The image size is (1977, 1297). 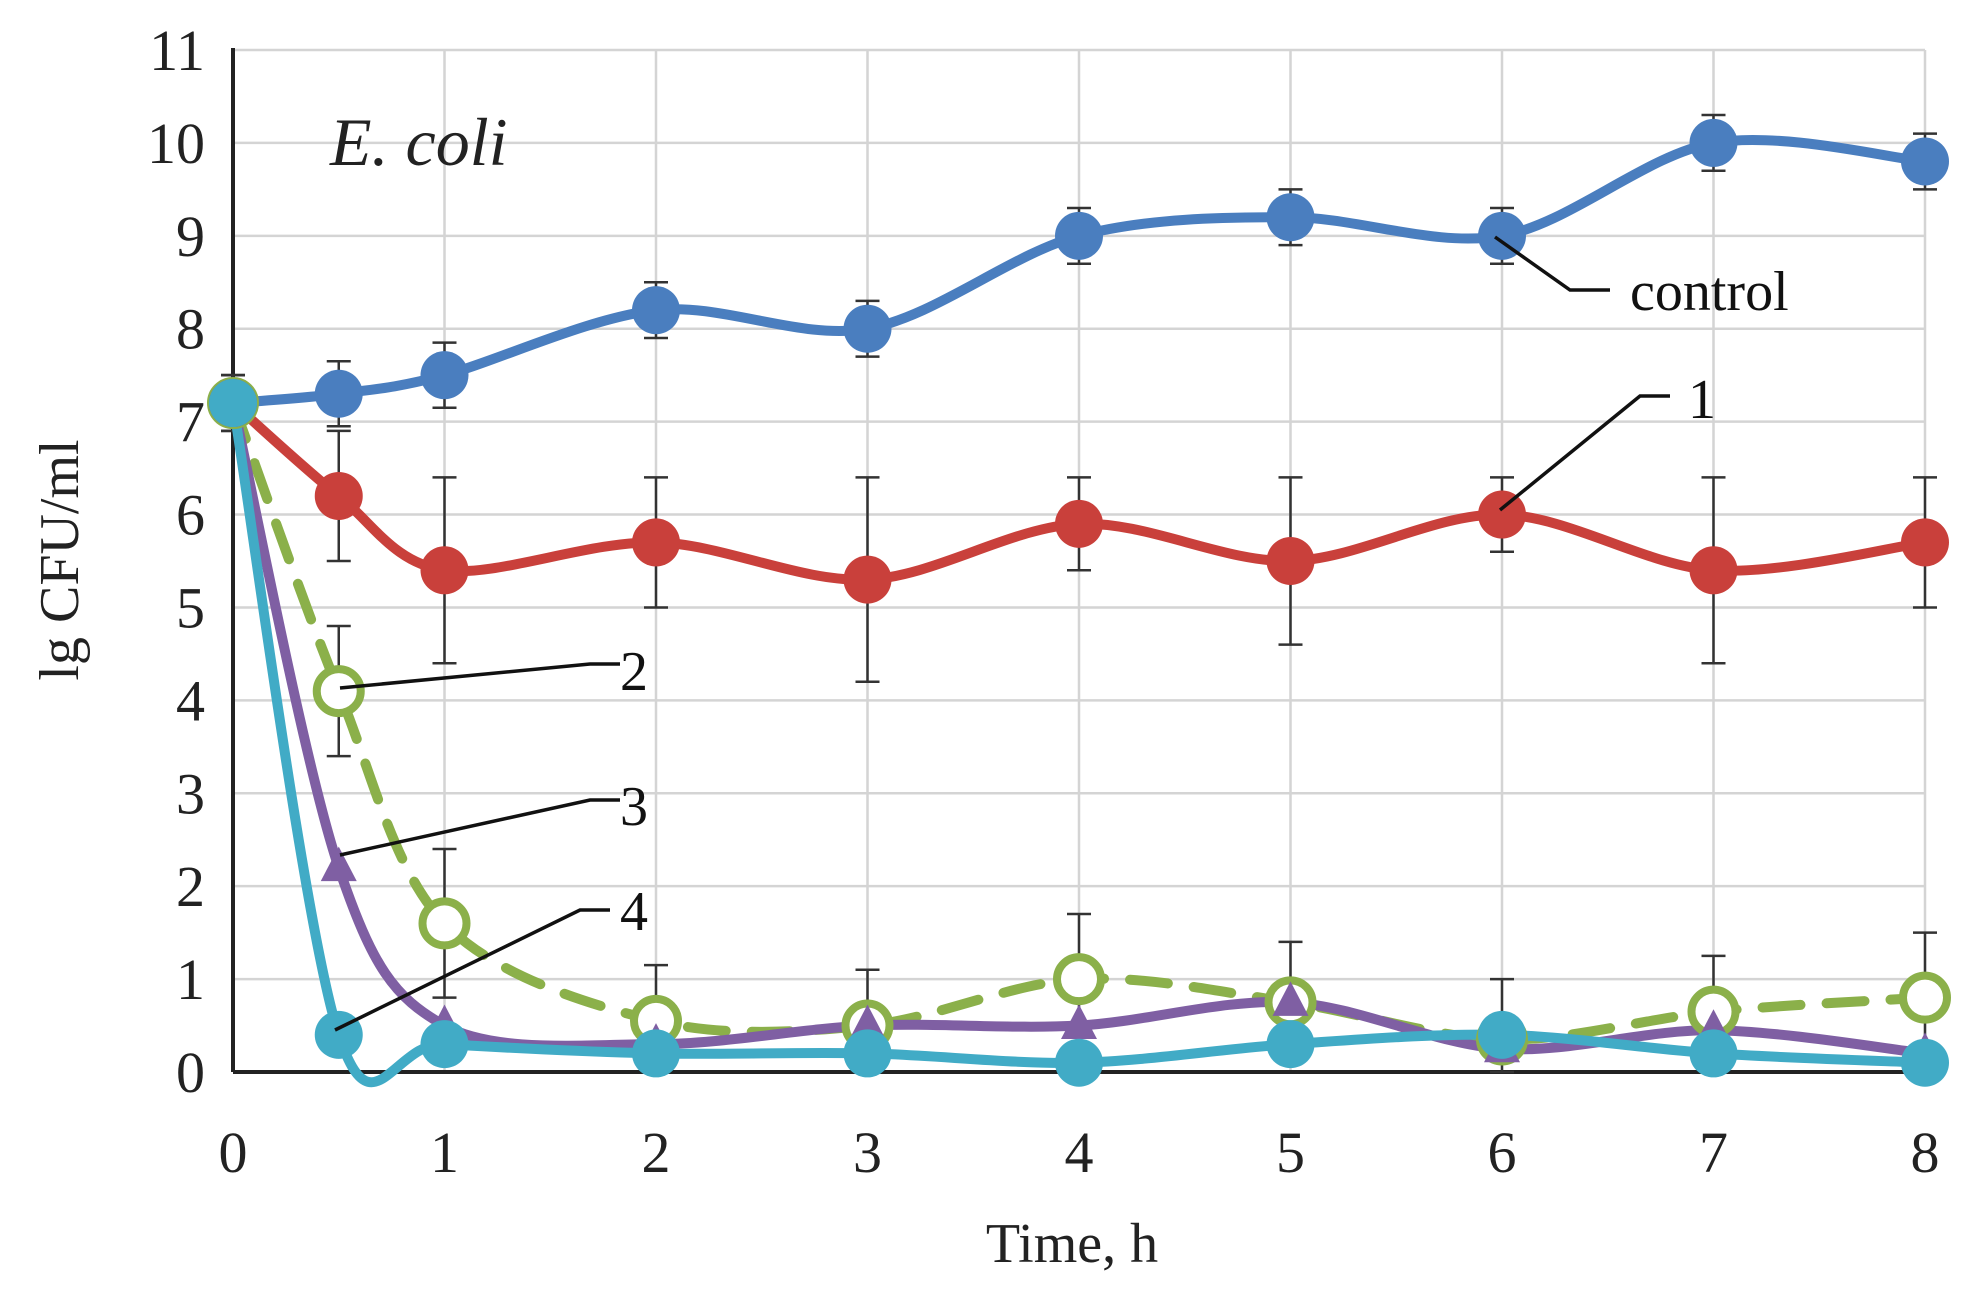 I want to click on y-tick-label: 4, so click(x=190, y=700).